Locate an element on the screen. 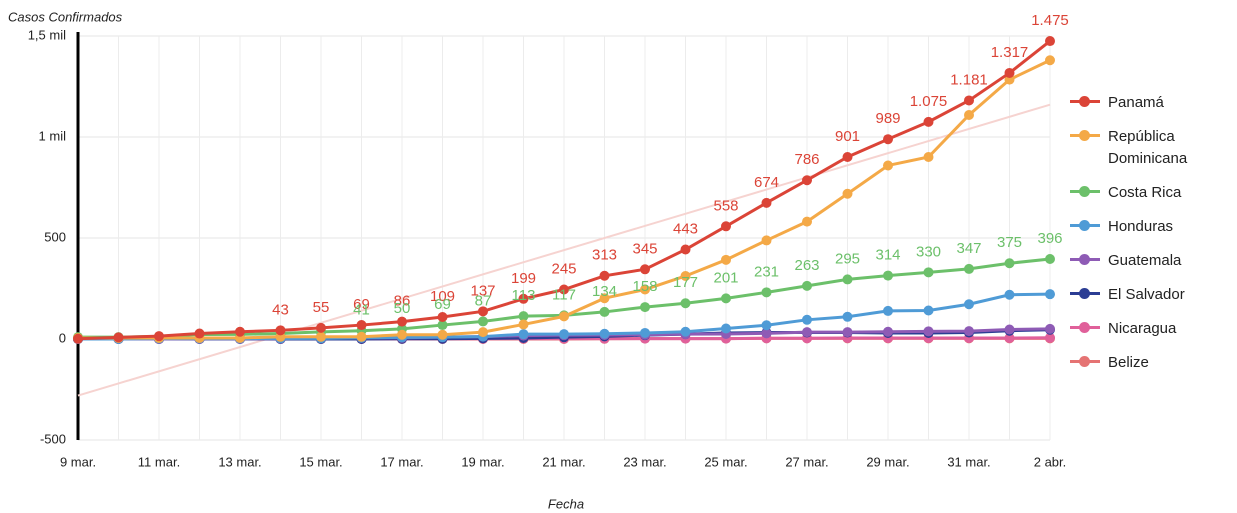  data-label: 345 is located at coordinates (644, 248).